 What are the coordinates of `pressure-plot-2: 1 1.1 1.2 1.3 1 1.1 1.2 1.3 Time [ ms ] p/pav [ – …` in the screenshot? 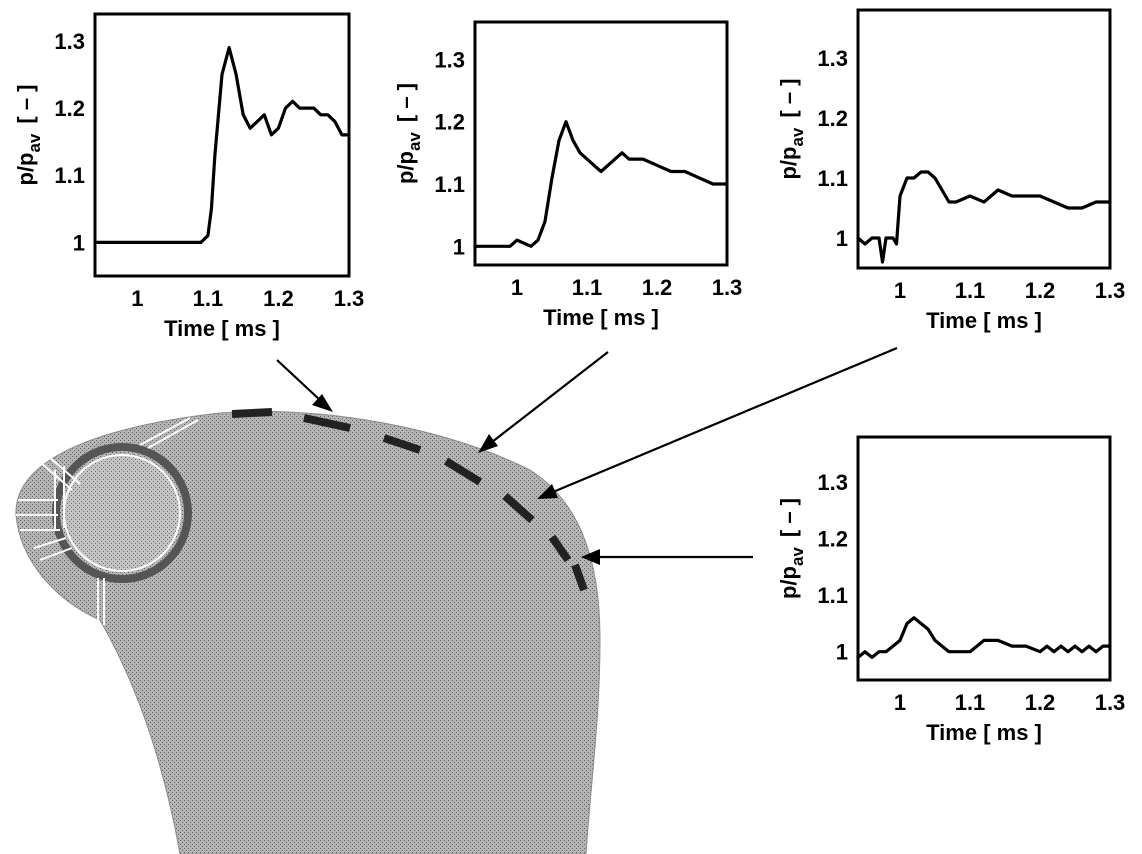 It's located at (568, 175).